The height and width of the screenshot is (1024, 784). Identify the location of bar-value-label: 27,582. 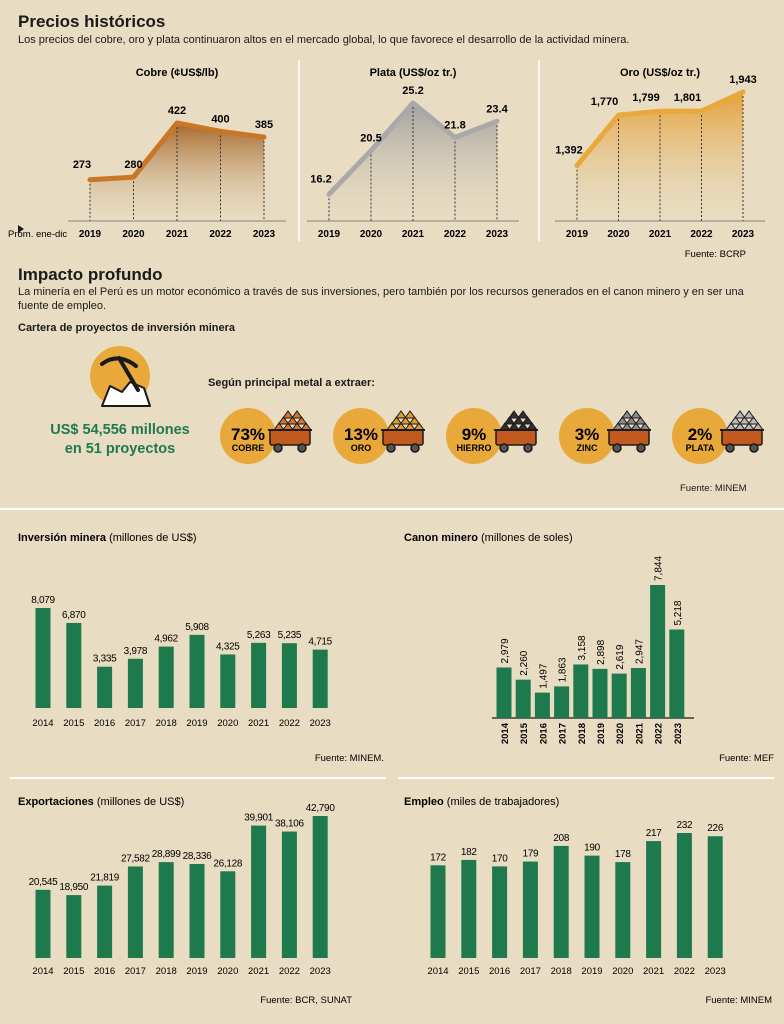
(136, 858).